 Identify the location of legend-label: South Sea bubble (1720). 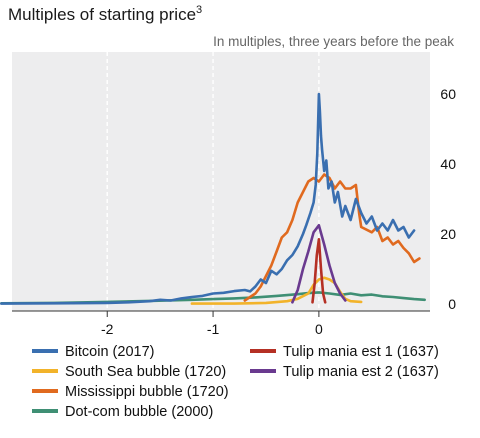
(146, 372).